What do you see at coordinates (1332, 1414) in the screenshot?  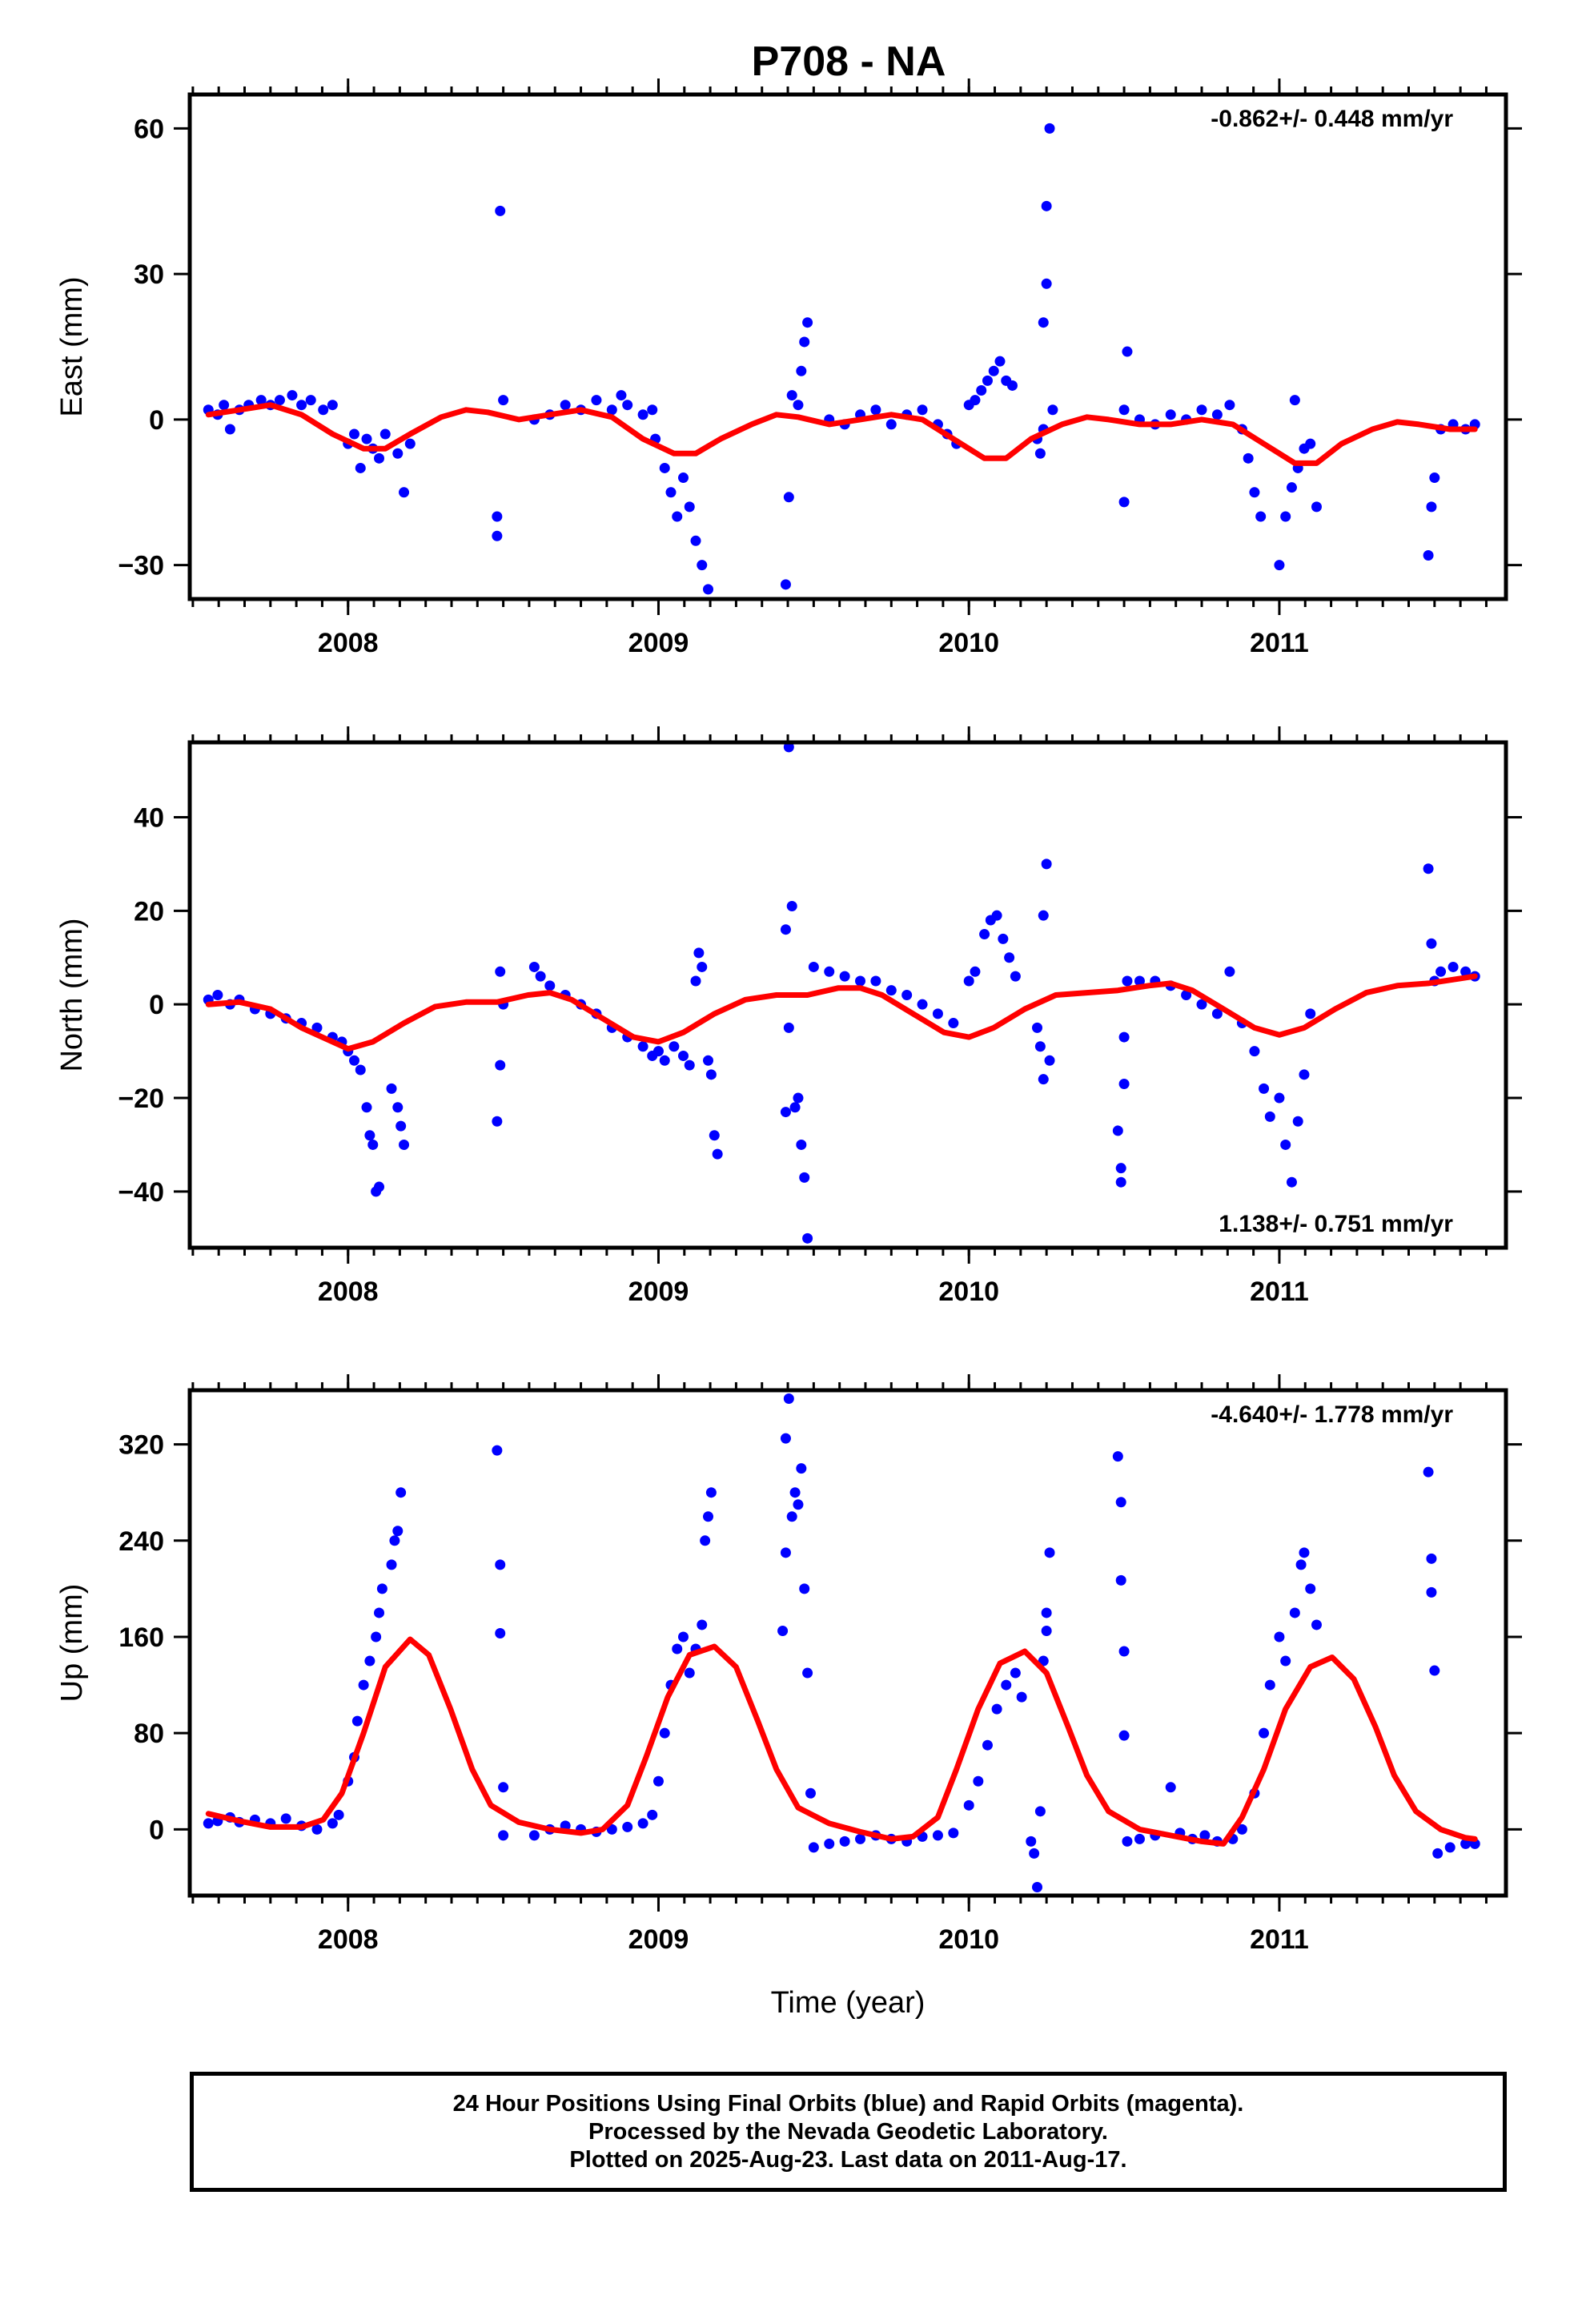 I see `velocity-annotation: -4.640+/- 1.778 mm/yr` at bounding box center [1332, 1414].